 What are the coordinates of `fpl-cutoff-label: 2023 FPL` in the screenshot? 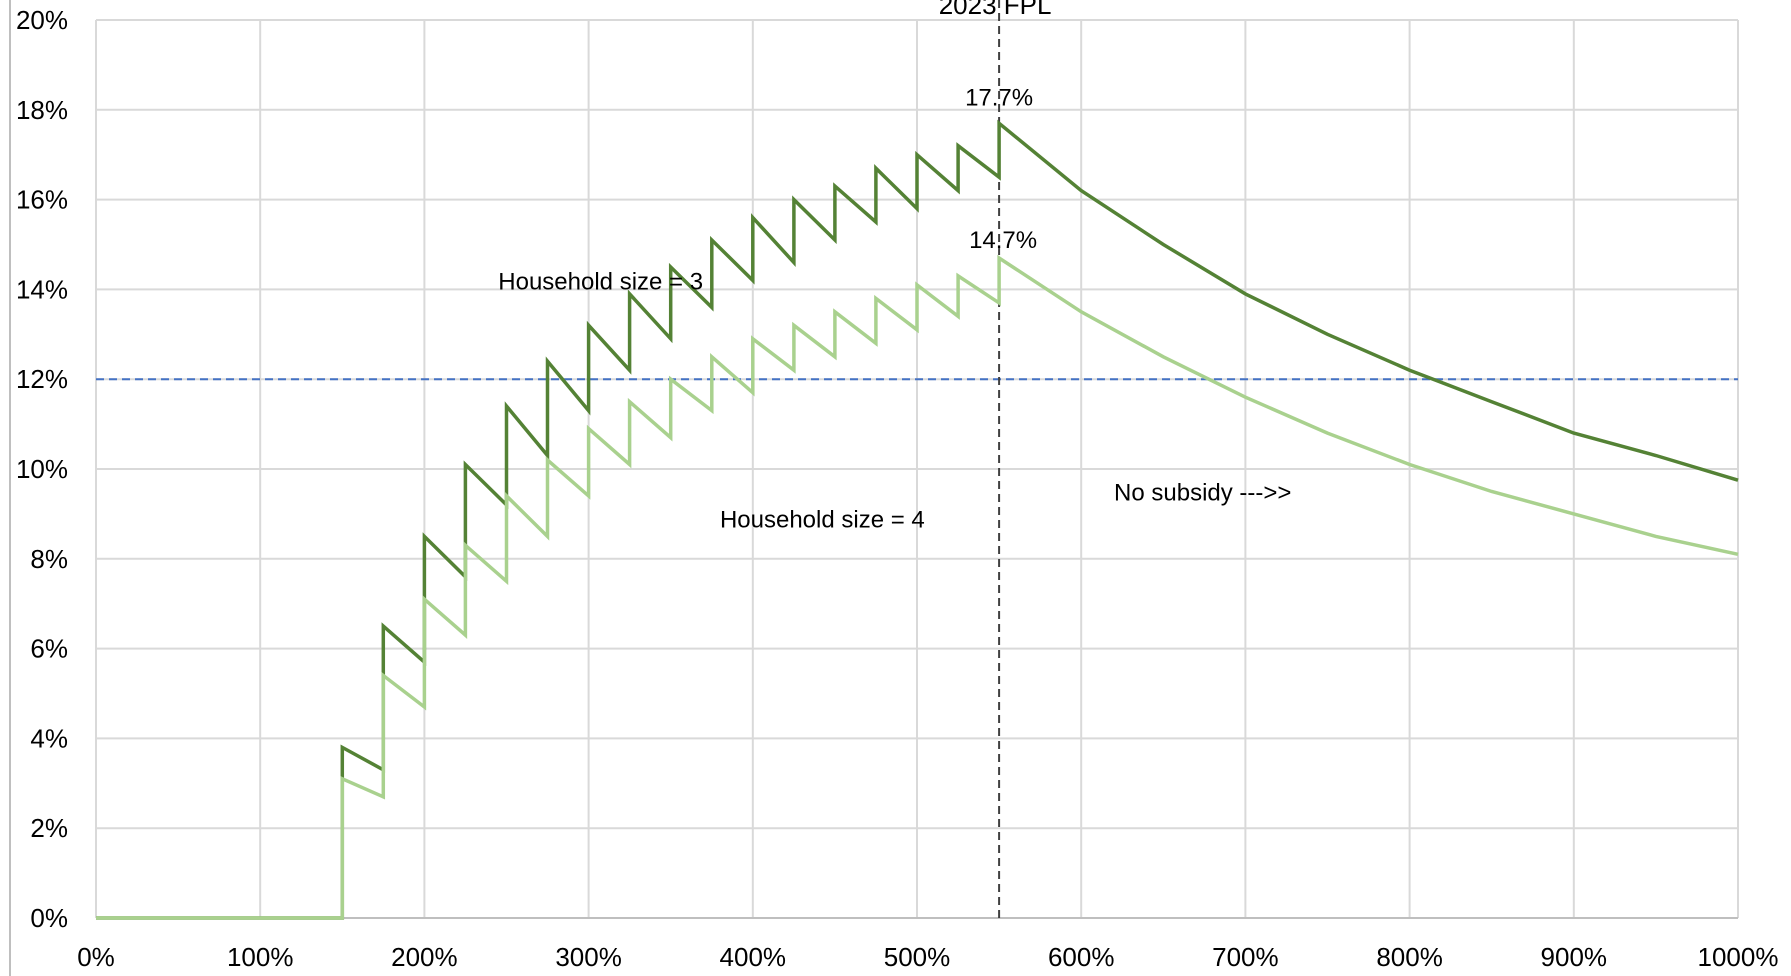 It's located at (995, 10).